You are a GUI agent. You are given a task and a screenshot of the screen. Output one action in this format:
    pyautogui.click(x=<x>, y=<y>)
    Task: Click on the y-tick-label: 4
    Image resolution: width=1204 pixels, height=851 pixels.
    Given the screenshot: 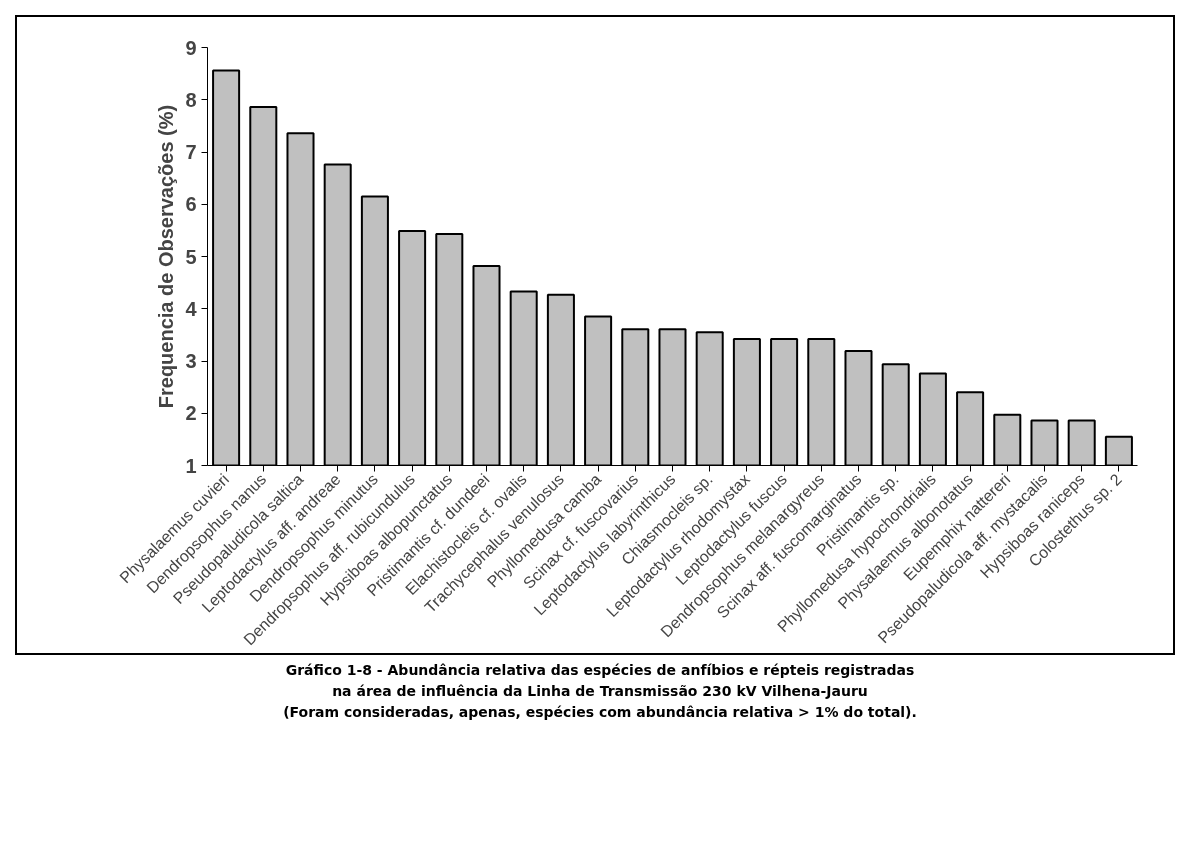 What is the action you would take?
    pyautogui.click(x=191, y=308)
    